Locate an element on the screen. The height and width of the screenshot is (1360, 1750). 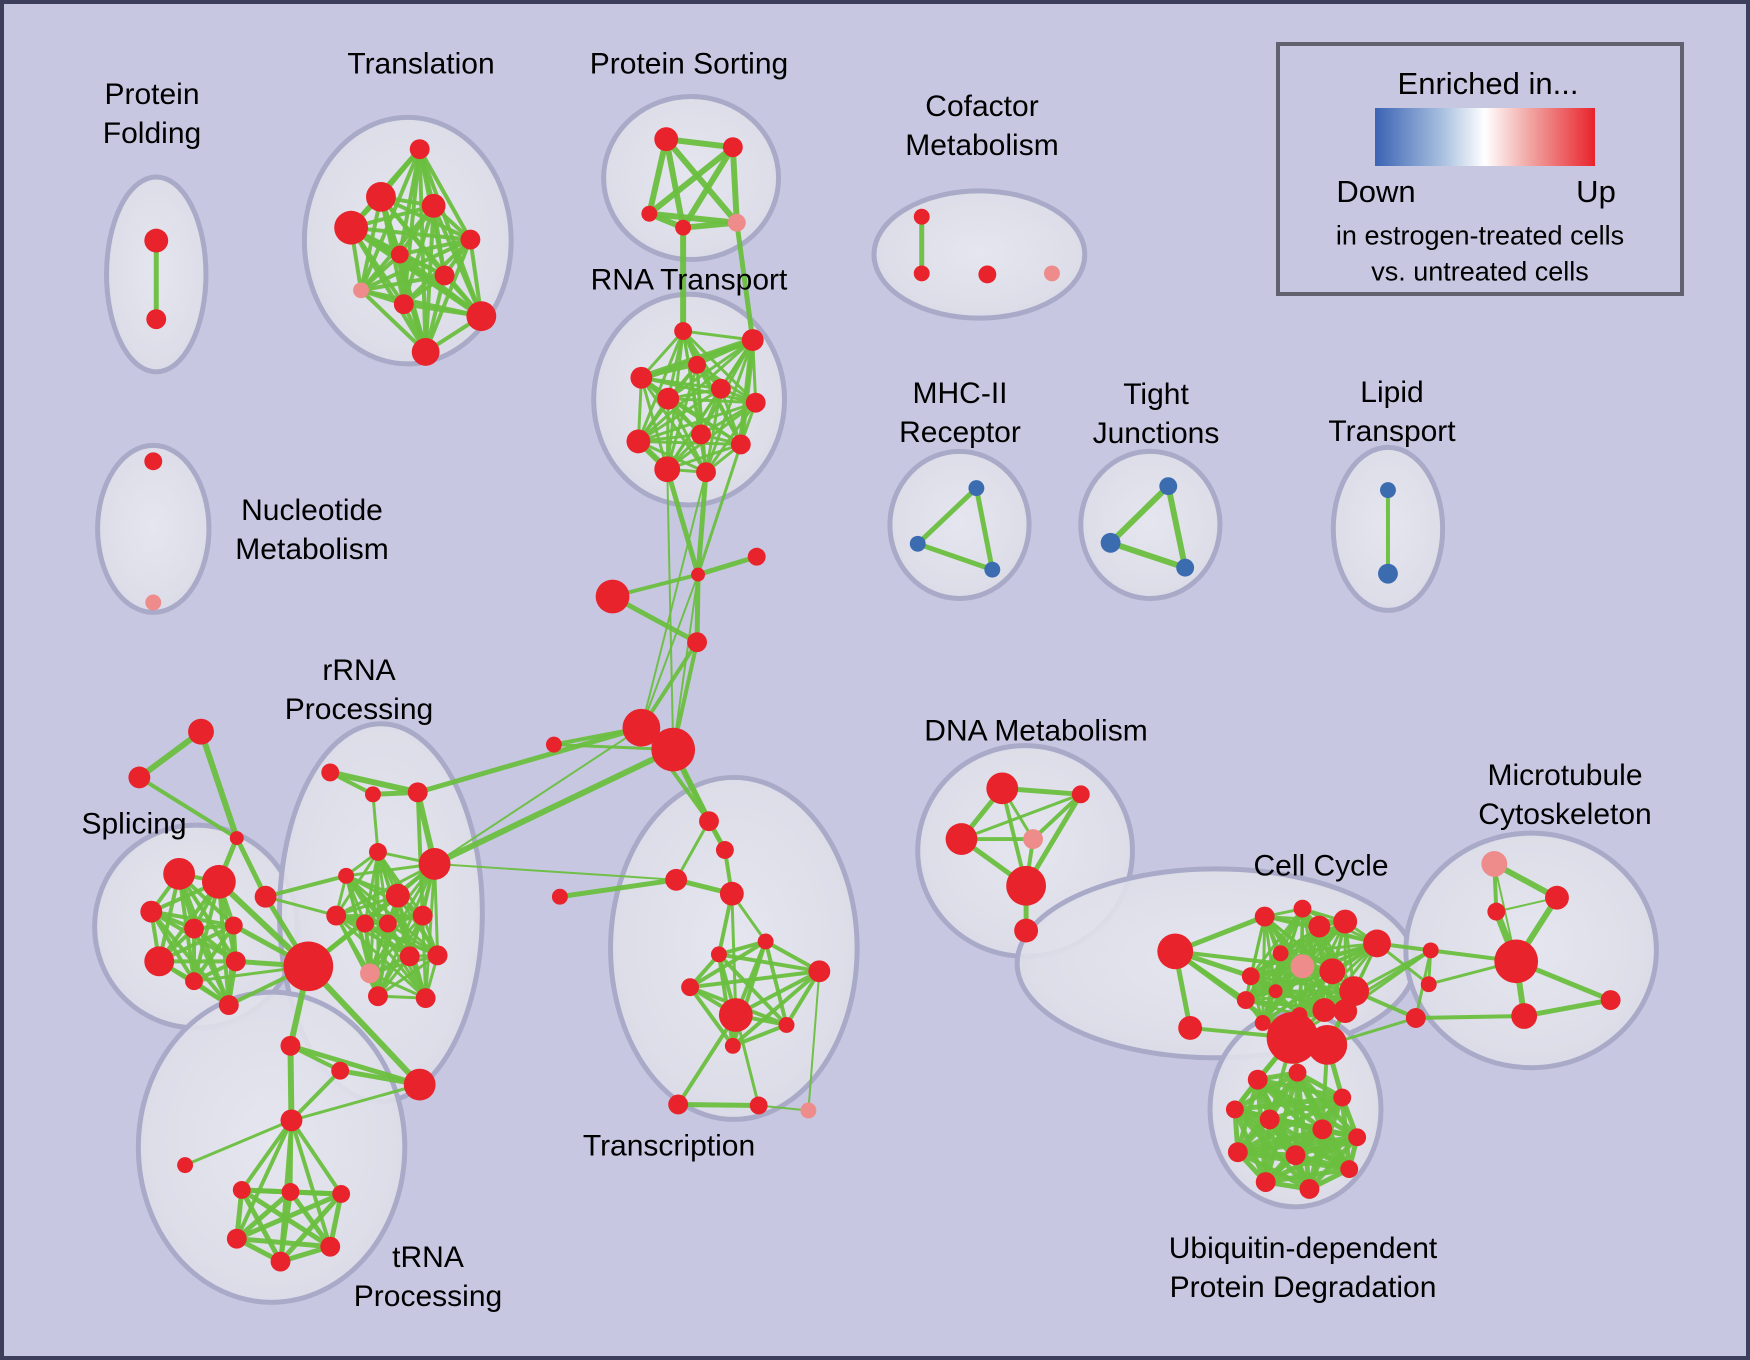
cluster-ellipse-tight-junctions is located at coordinates (1150, 524).